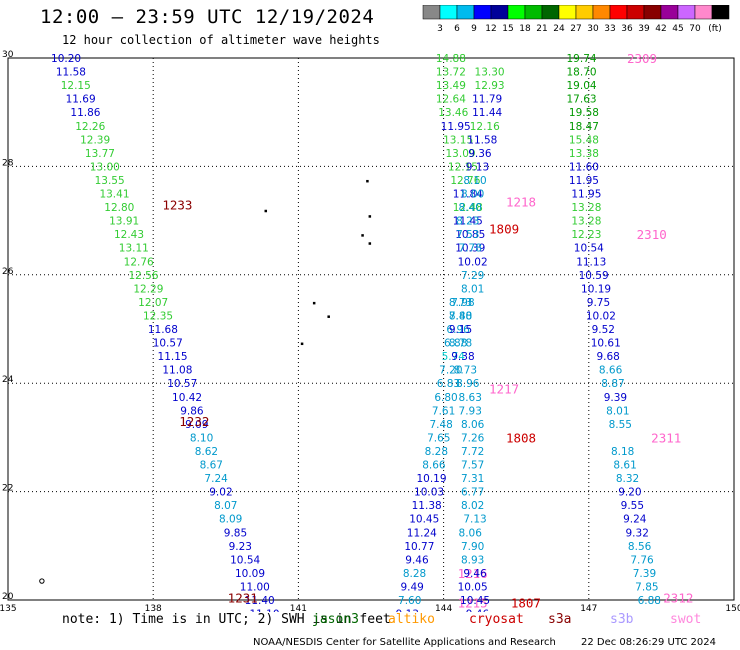  Describe the element at coordinates (468, 208) in the screenshot. I see `wave-height-value: 12.48` at that location.